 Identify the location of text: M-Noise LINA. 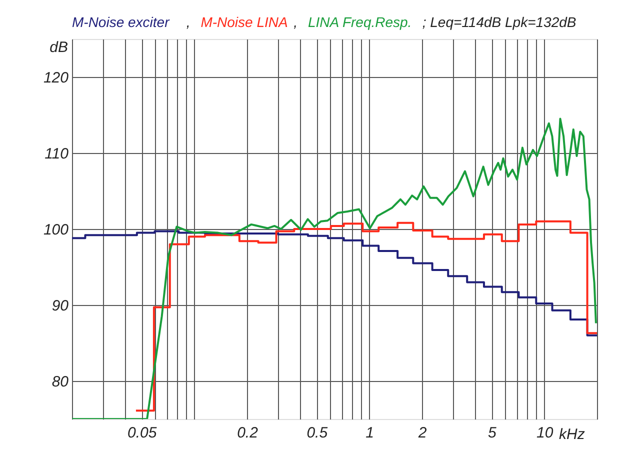
(244, 22).